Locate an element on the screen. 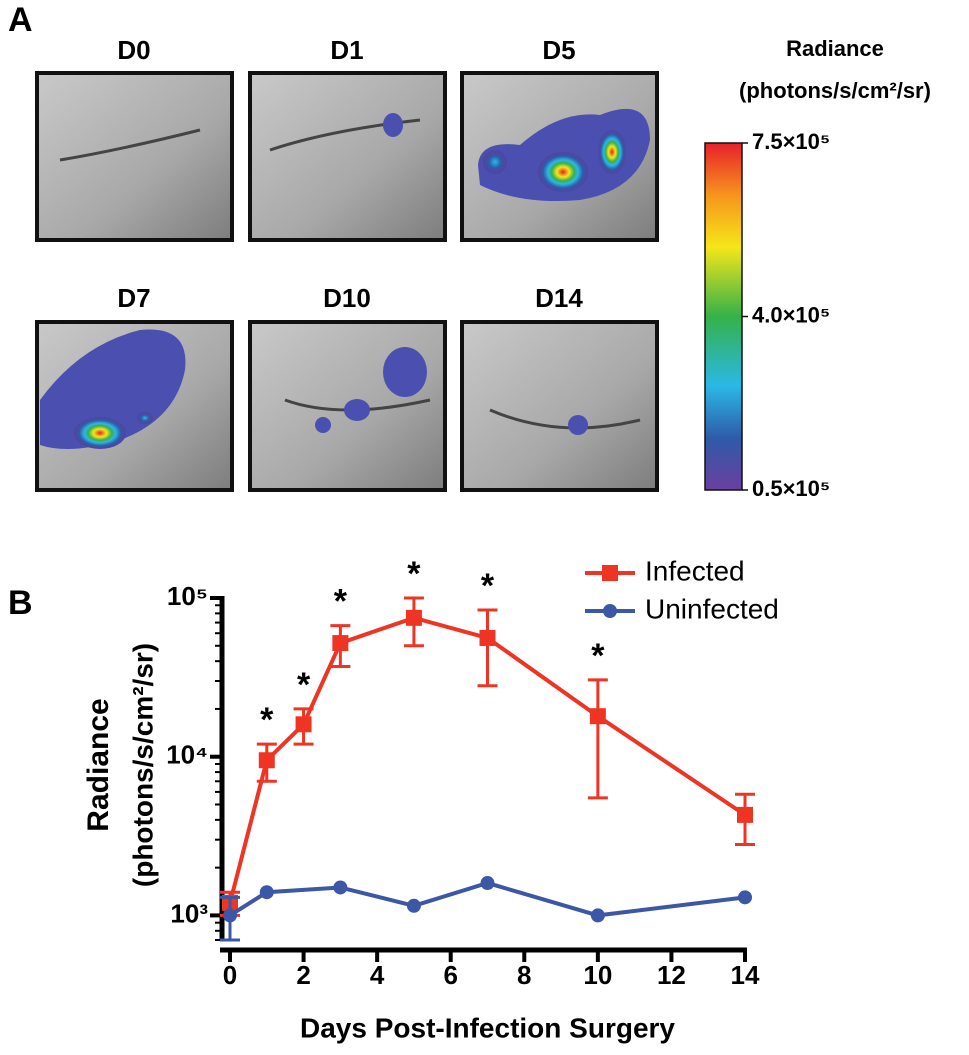  x-tick-label: 6 is located at coordinates (450, 975).